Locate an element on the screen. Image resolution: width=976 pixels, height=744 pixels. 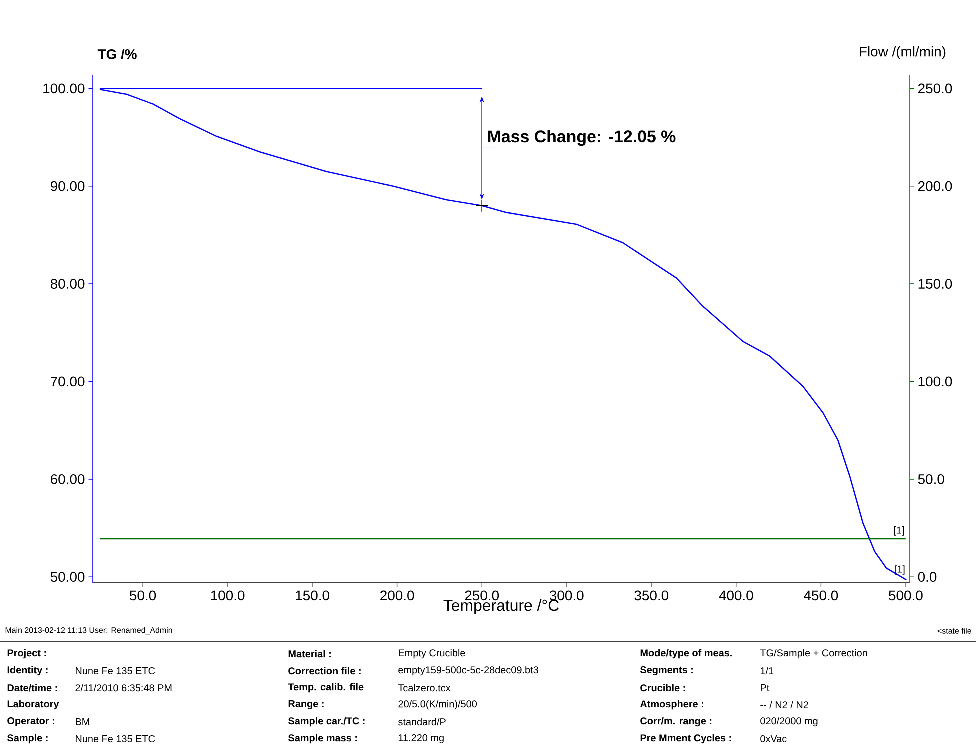
text: Laboratory is located at coordinates (34, 705).